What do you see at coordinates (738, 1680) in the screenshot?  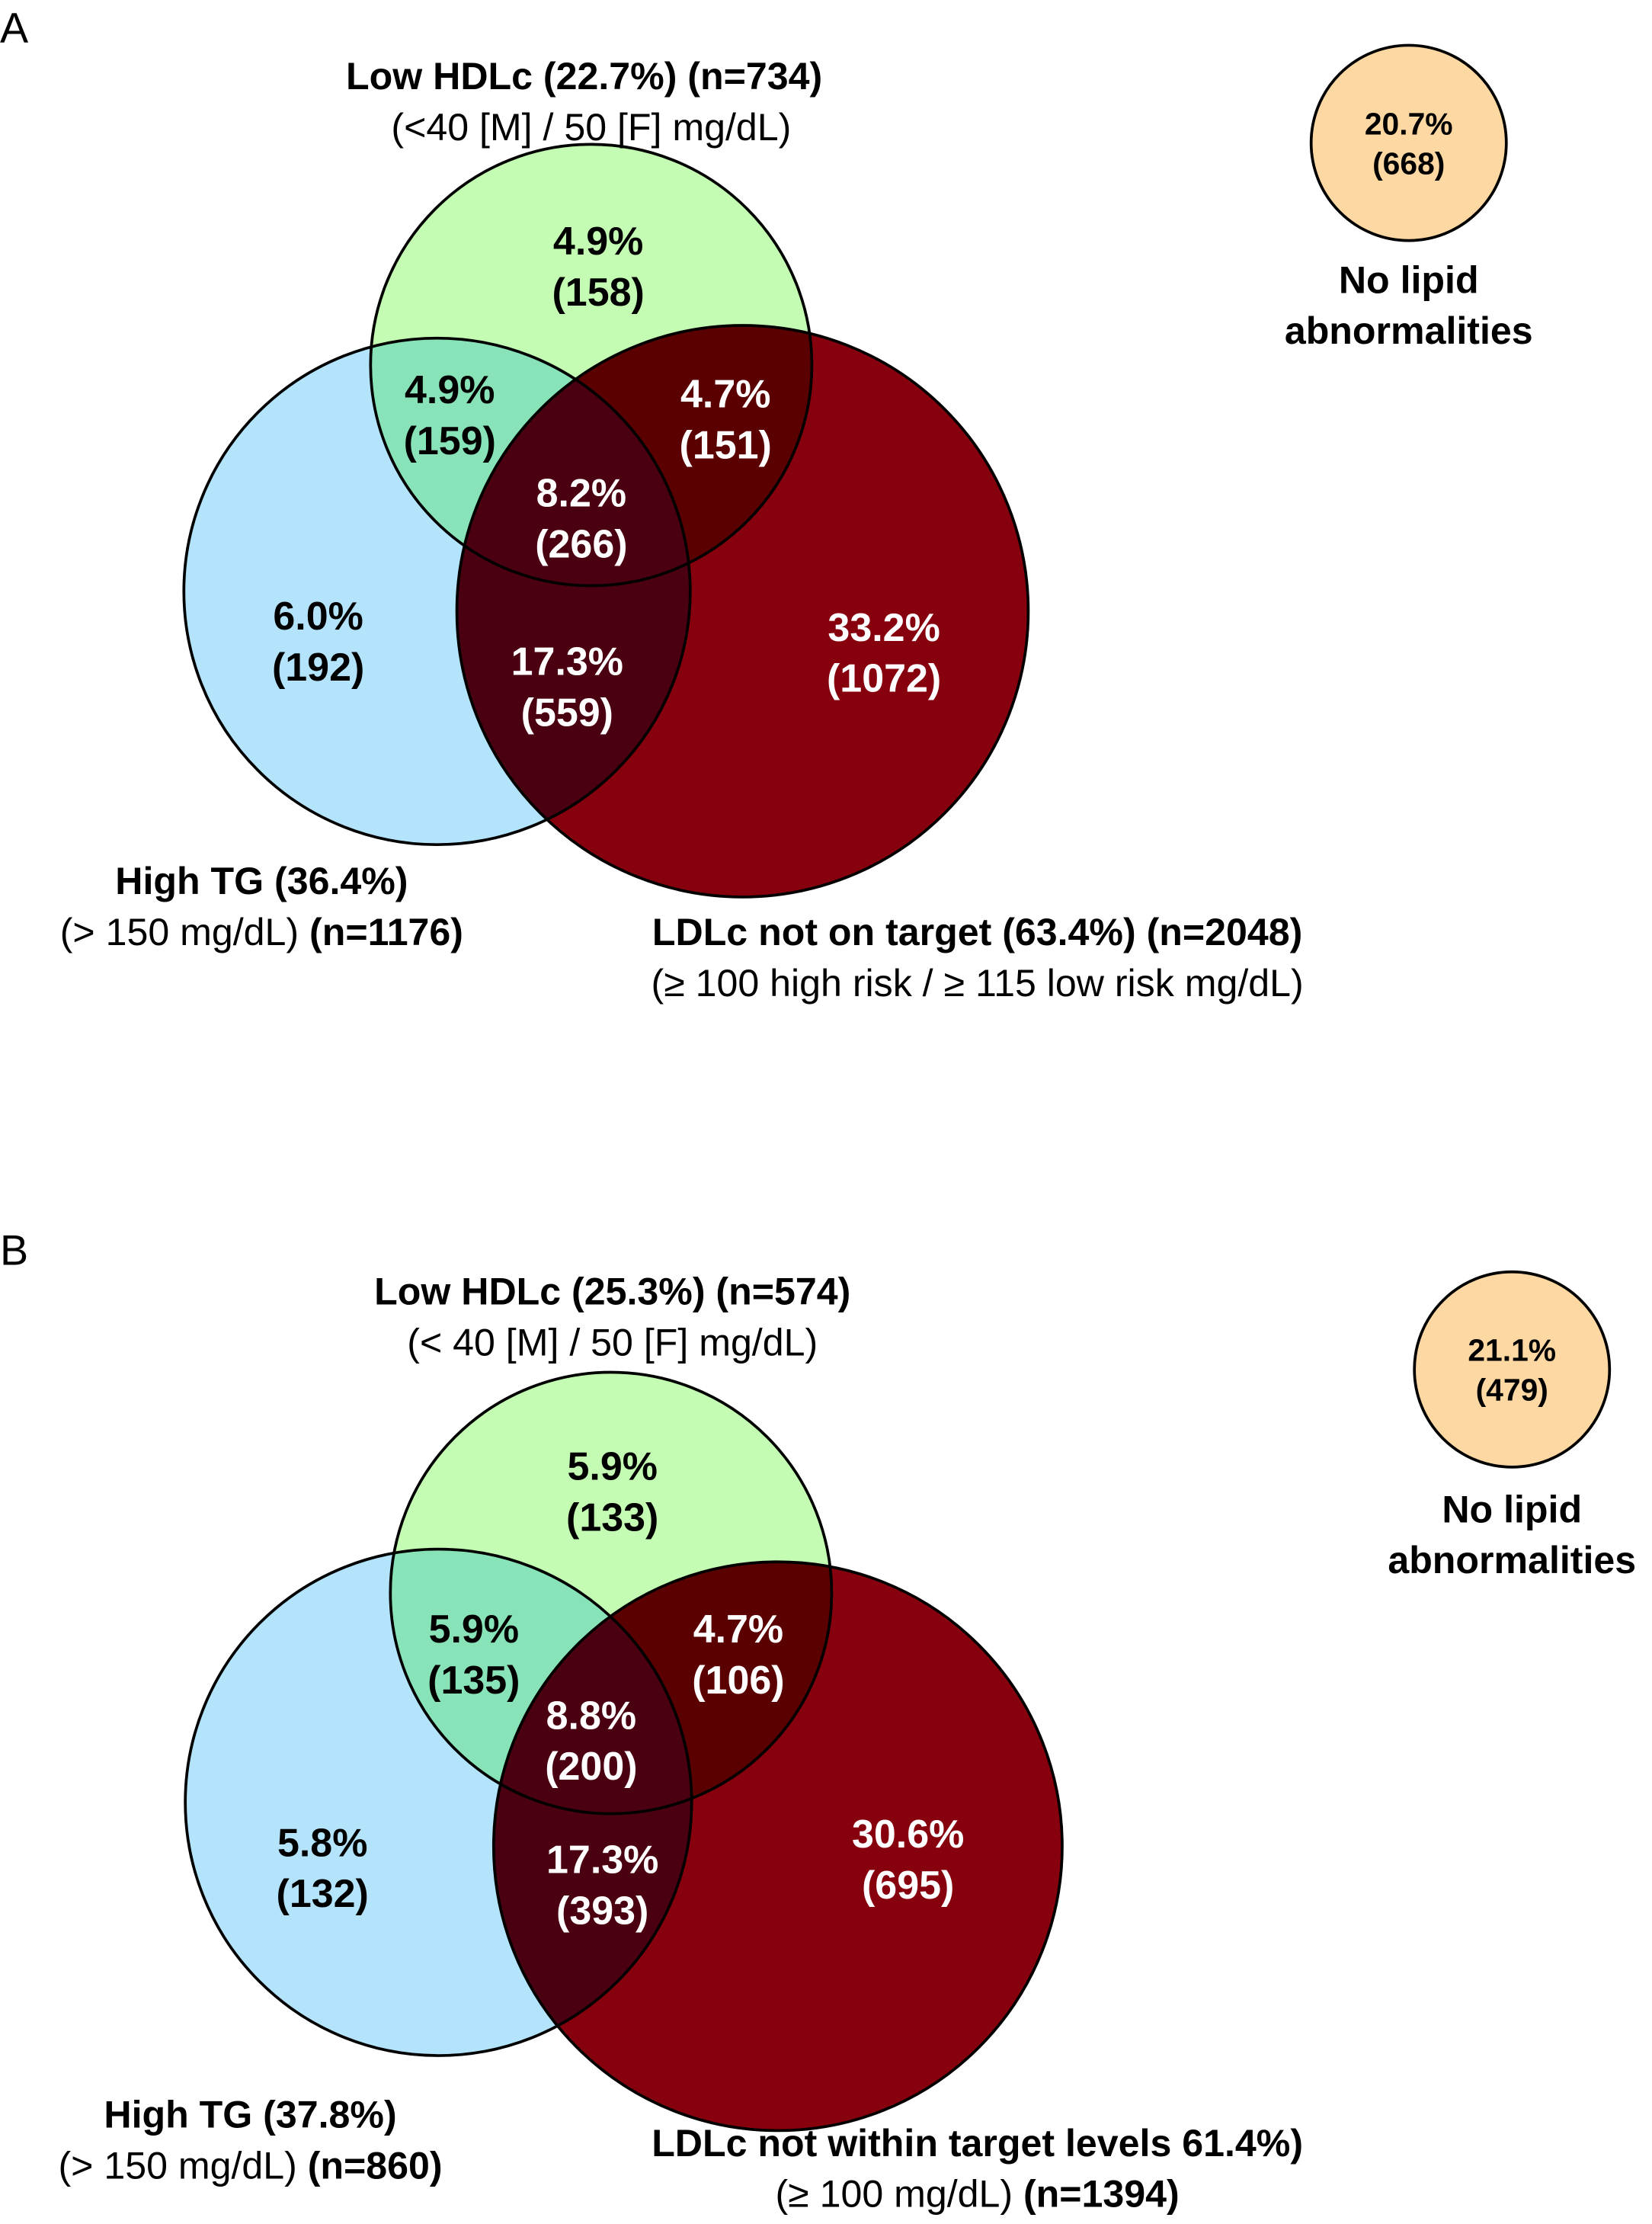 I see `region-hdl-ldl-count: (106)` at bounding box center [738, 1680].